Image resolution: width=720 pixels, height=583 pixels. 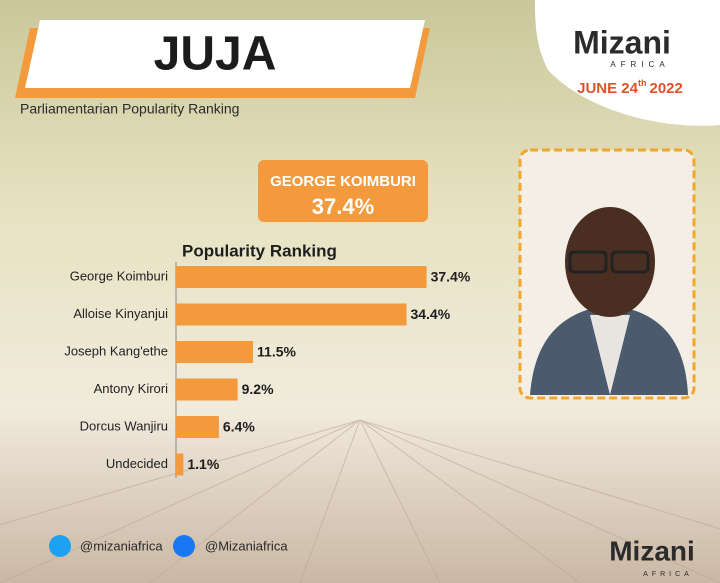 I want to click on date: JUNE 24th 2022, so click(x=630, y=87).